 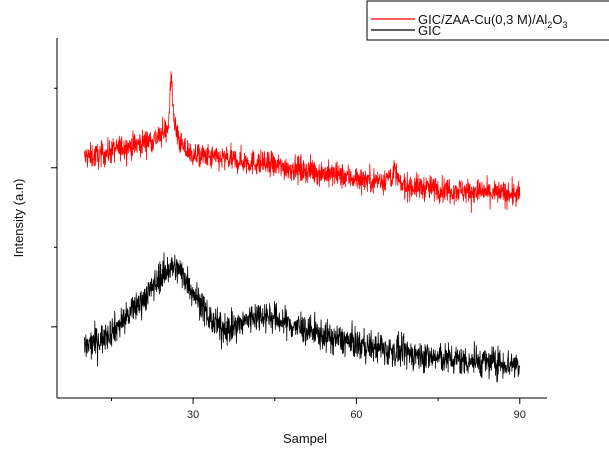 I want to click on x-tick-label-90: 90, so click(x=520, y=415).